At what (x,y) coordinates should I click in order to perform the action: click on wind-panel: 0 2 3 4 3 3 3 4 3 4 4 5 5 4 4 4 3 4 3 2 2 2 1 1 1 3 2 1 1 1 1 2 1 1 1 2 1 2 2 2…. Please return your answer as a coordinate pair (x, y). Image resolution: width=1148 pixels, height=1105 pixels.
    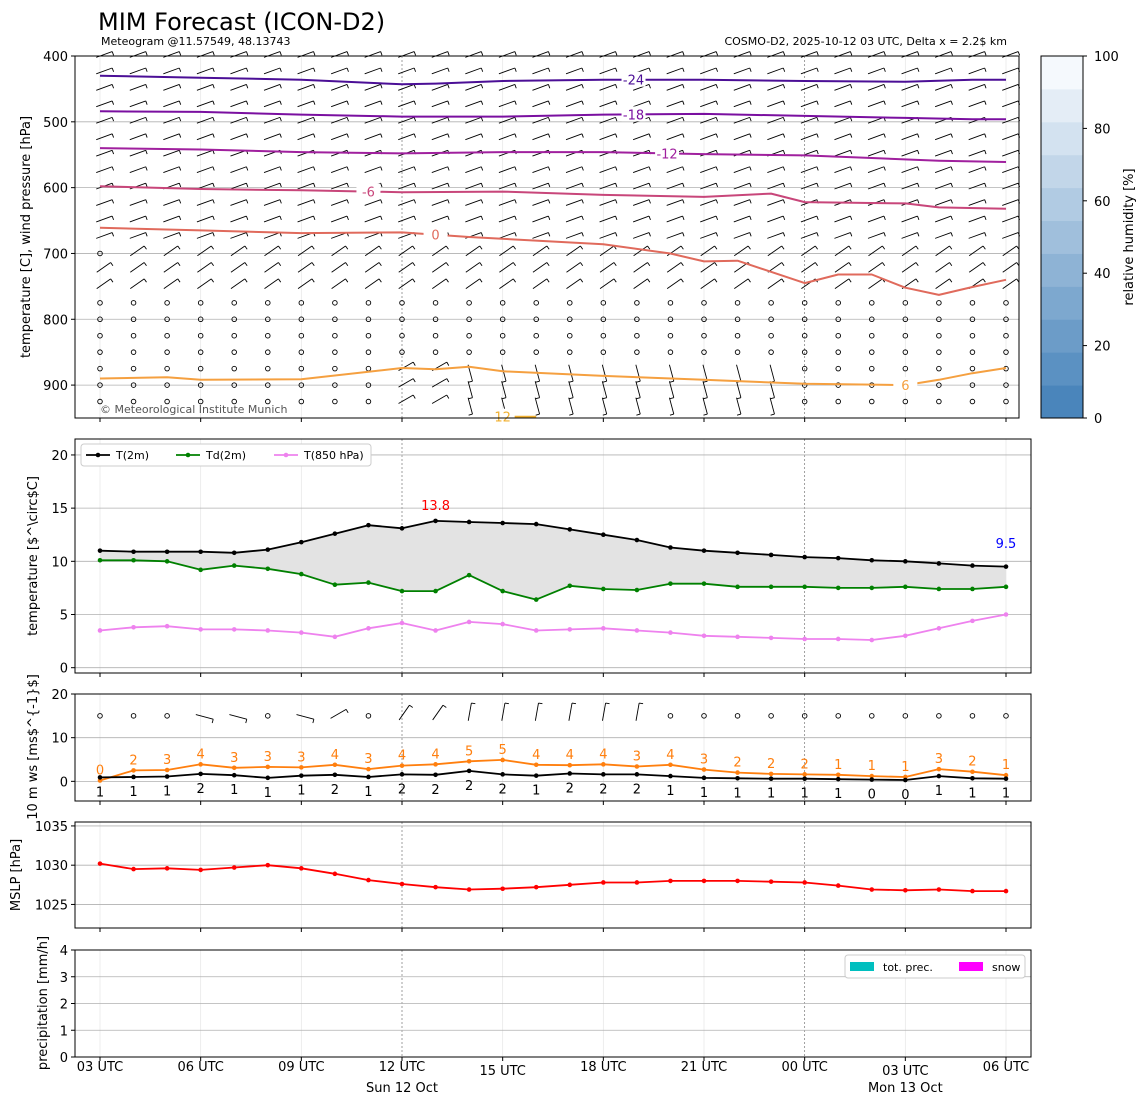
    Looking at the image, I should click on (529, 747).